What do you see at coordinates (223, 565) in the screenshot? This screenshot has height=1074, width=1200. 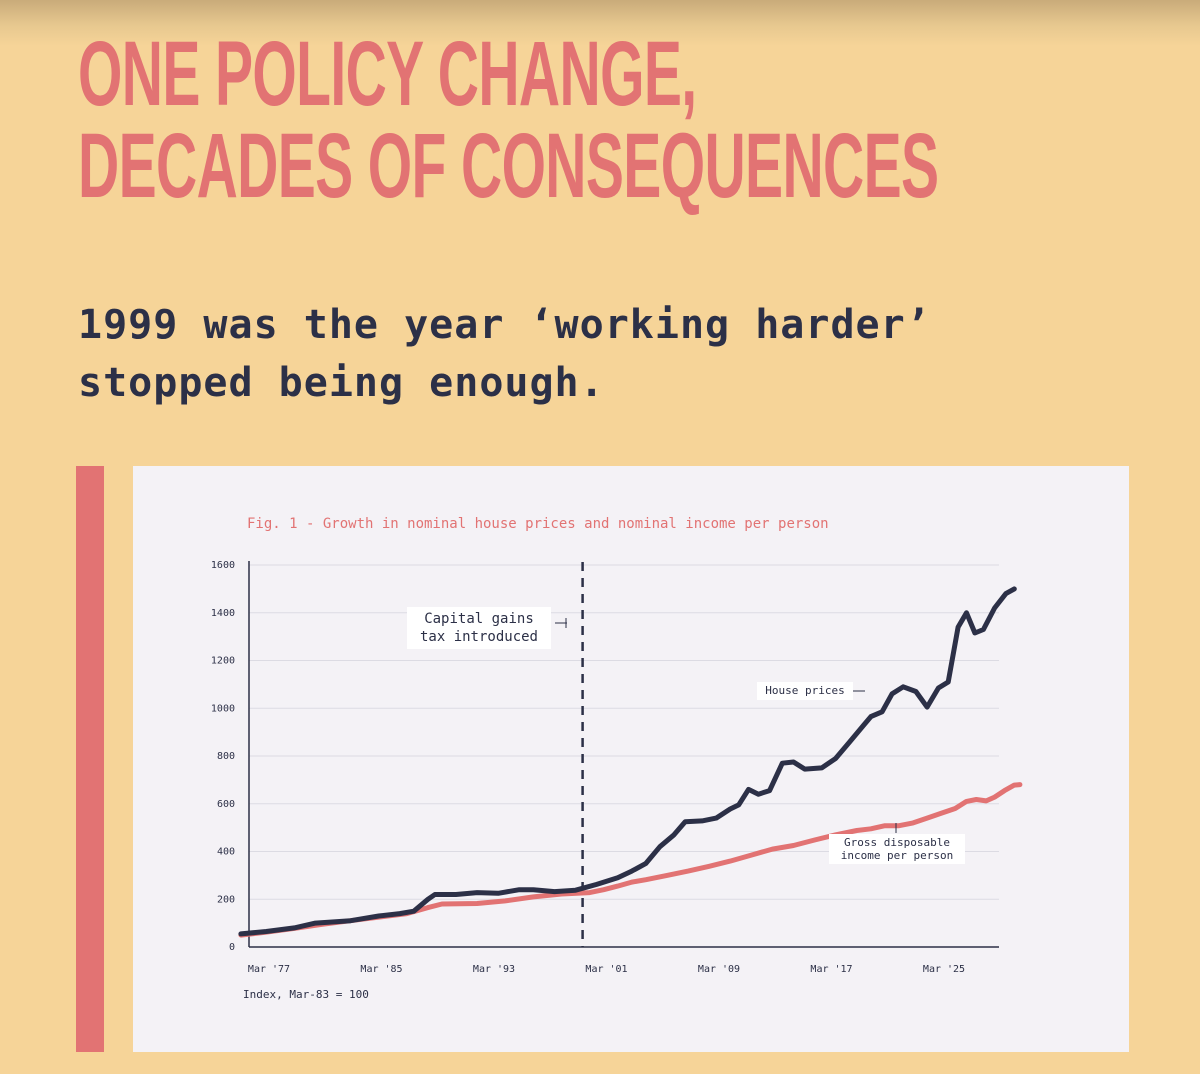 I see `y-tick-label: 1600` at bounding box center [223, 565].